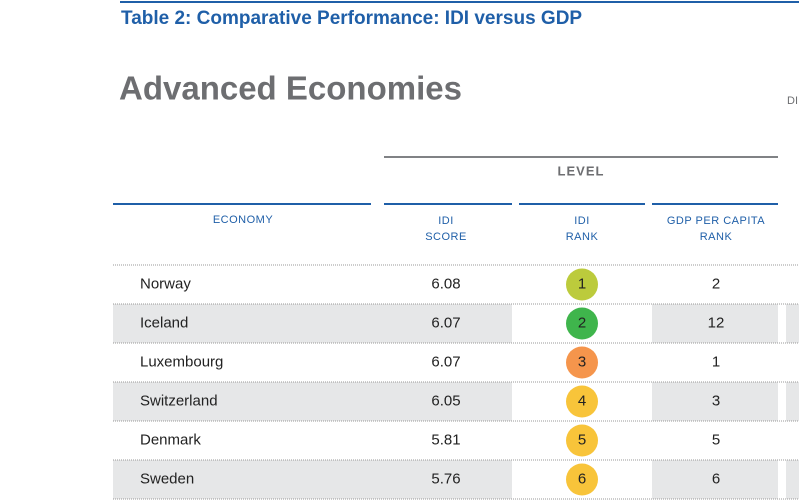 The width and height of the screenshot is (799, 504). I want to click on economy: Iceland, so click(164, 322).